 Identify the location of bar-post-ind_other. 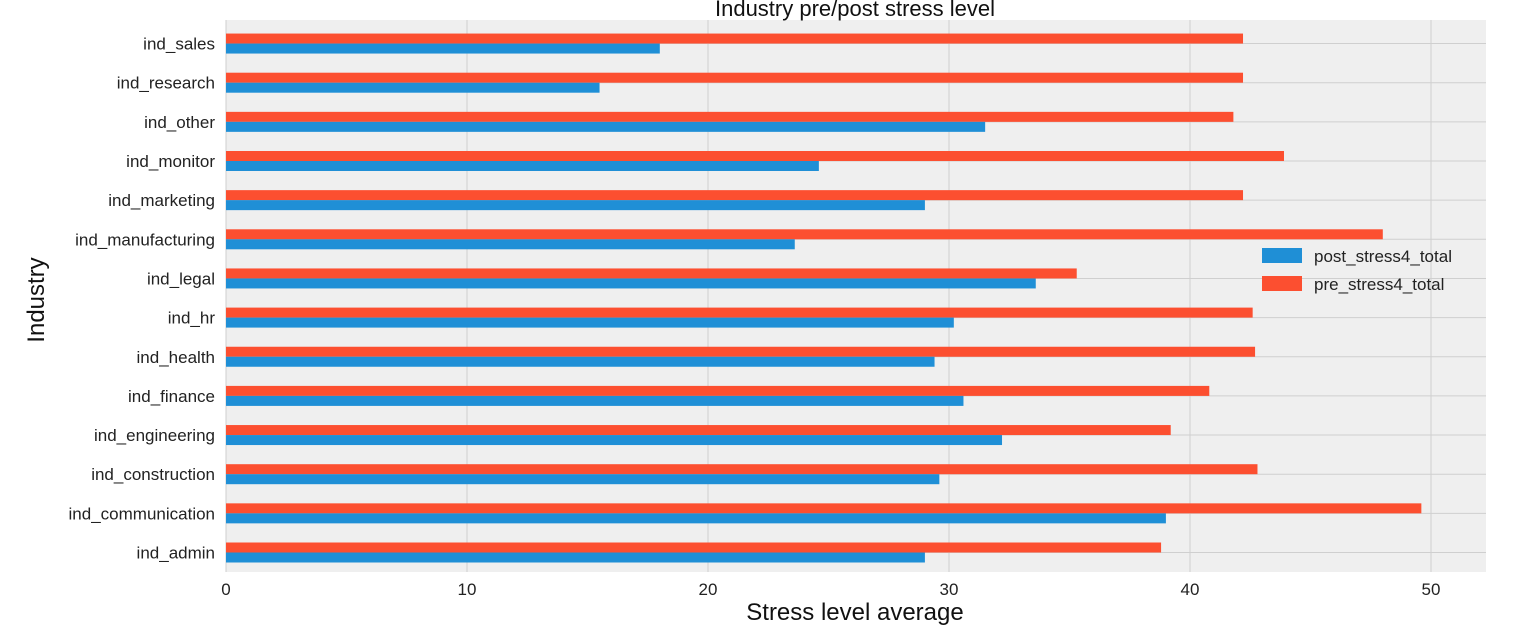
(606, 126).